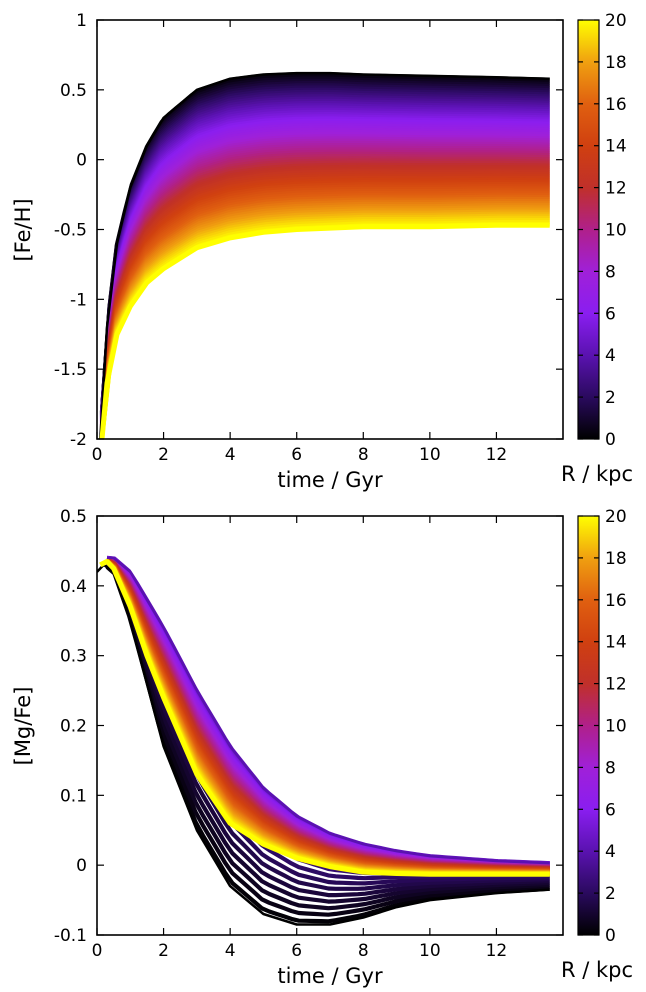 The height and width of the screenshot is (992, 646). Describe the element at coordinates (616, 517) in the screenshot. I see `mg-fe-colorbar-tick-label: 20` at that location.